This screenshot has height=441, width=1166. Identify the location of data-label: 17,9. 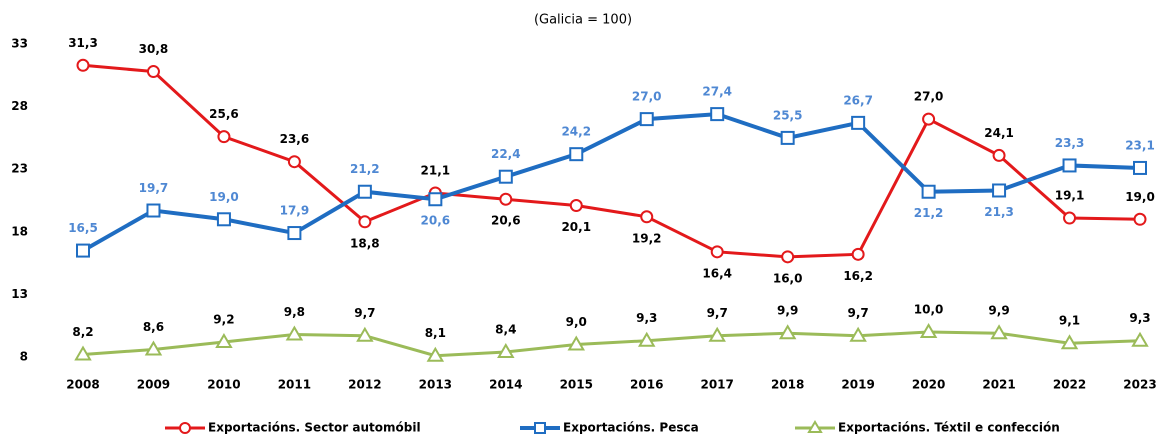
(295, 211).